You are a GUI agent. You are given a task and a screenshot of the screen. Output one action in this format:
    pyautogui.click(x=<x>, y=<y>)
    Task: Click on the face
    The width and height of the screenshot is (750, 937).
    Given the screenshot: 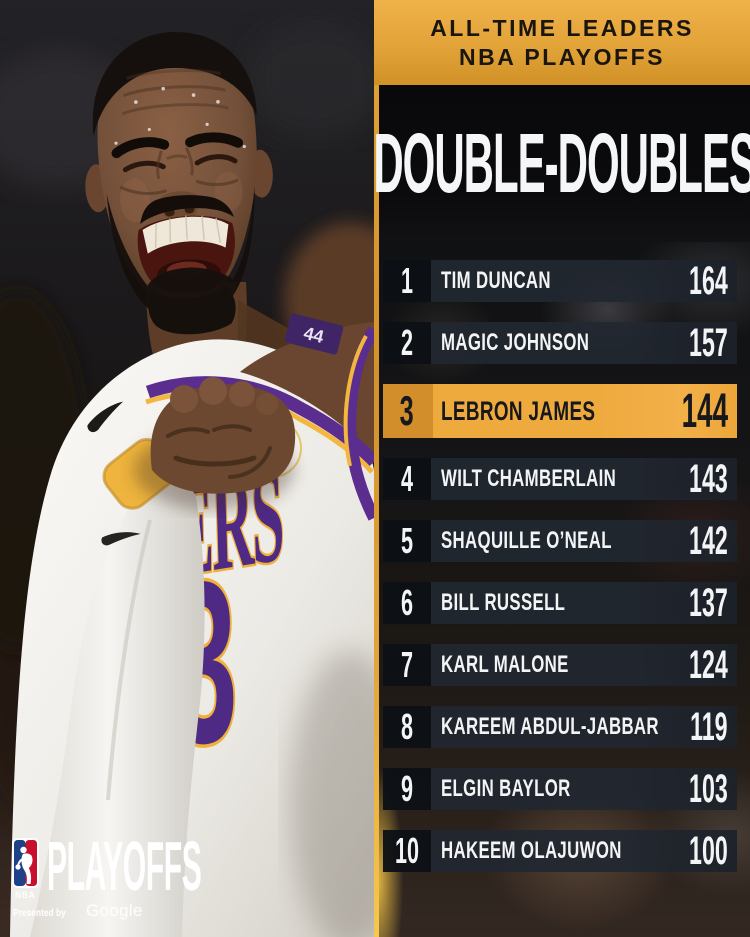 What is the action you would take?
    pyautogui.click(x=179, y=183)
    